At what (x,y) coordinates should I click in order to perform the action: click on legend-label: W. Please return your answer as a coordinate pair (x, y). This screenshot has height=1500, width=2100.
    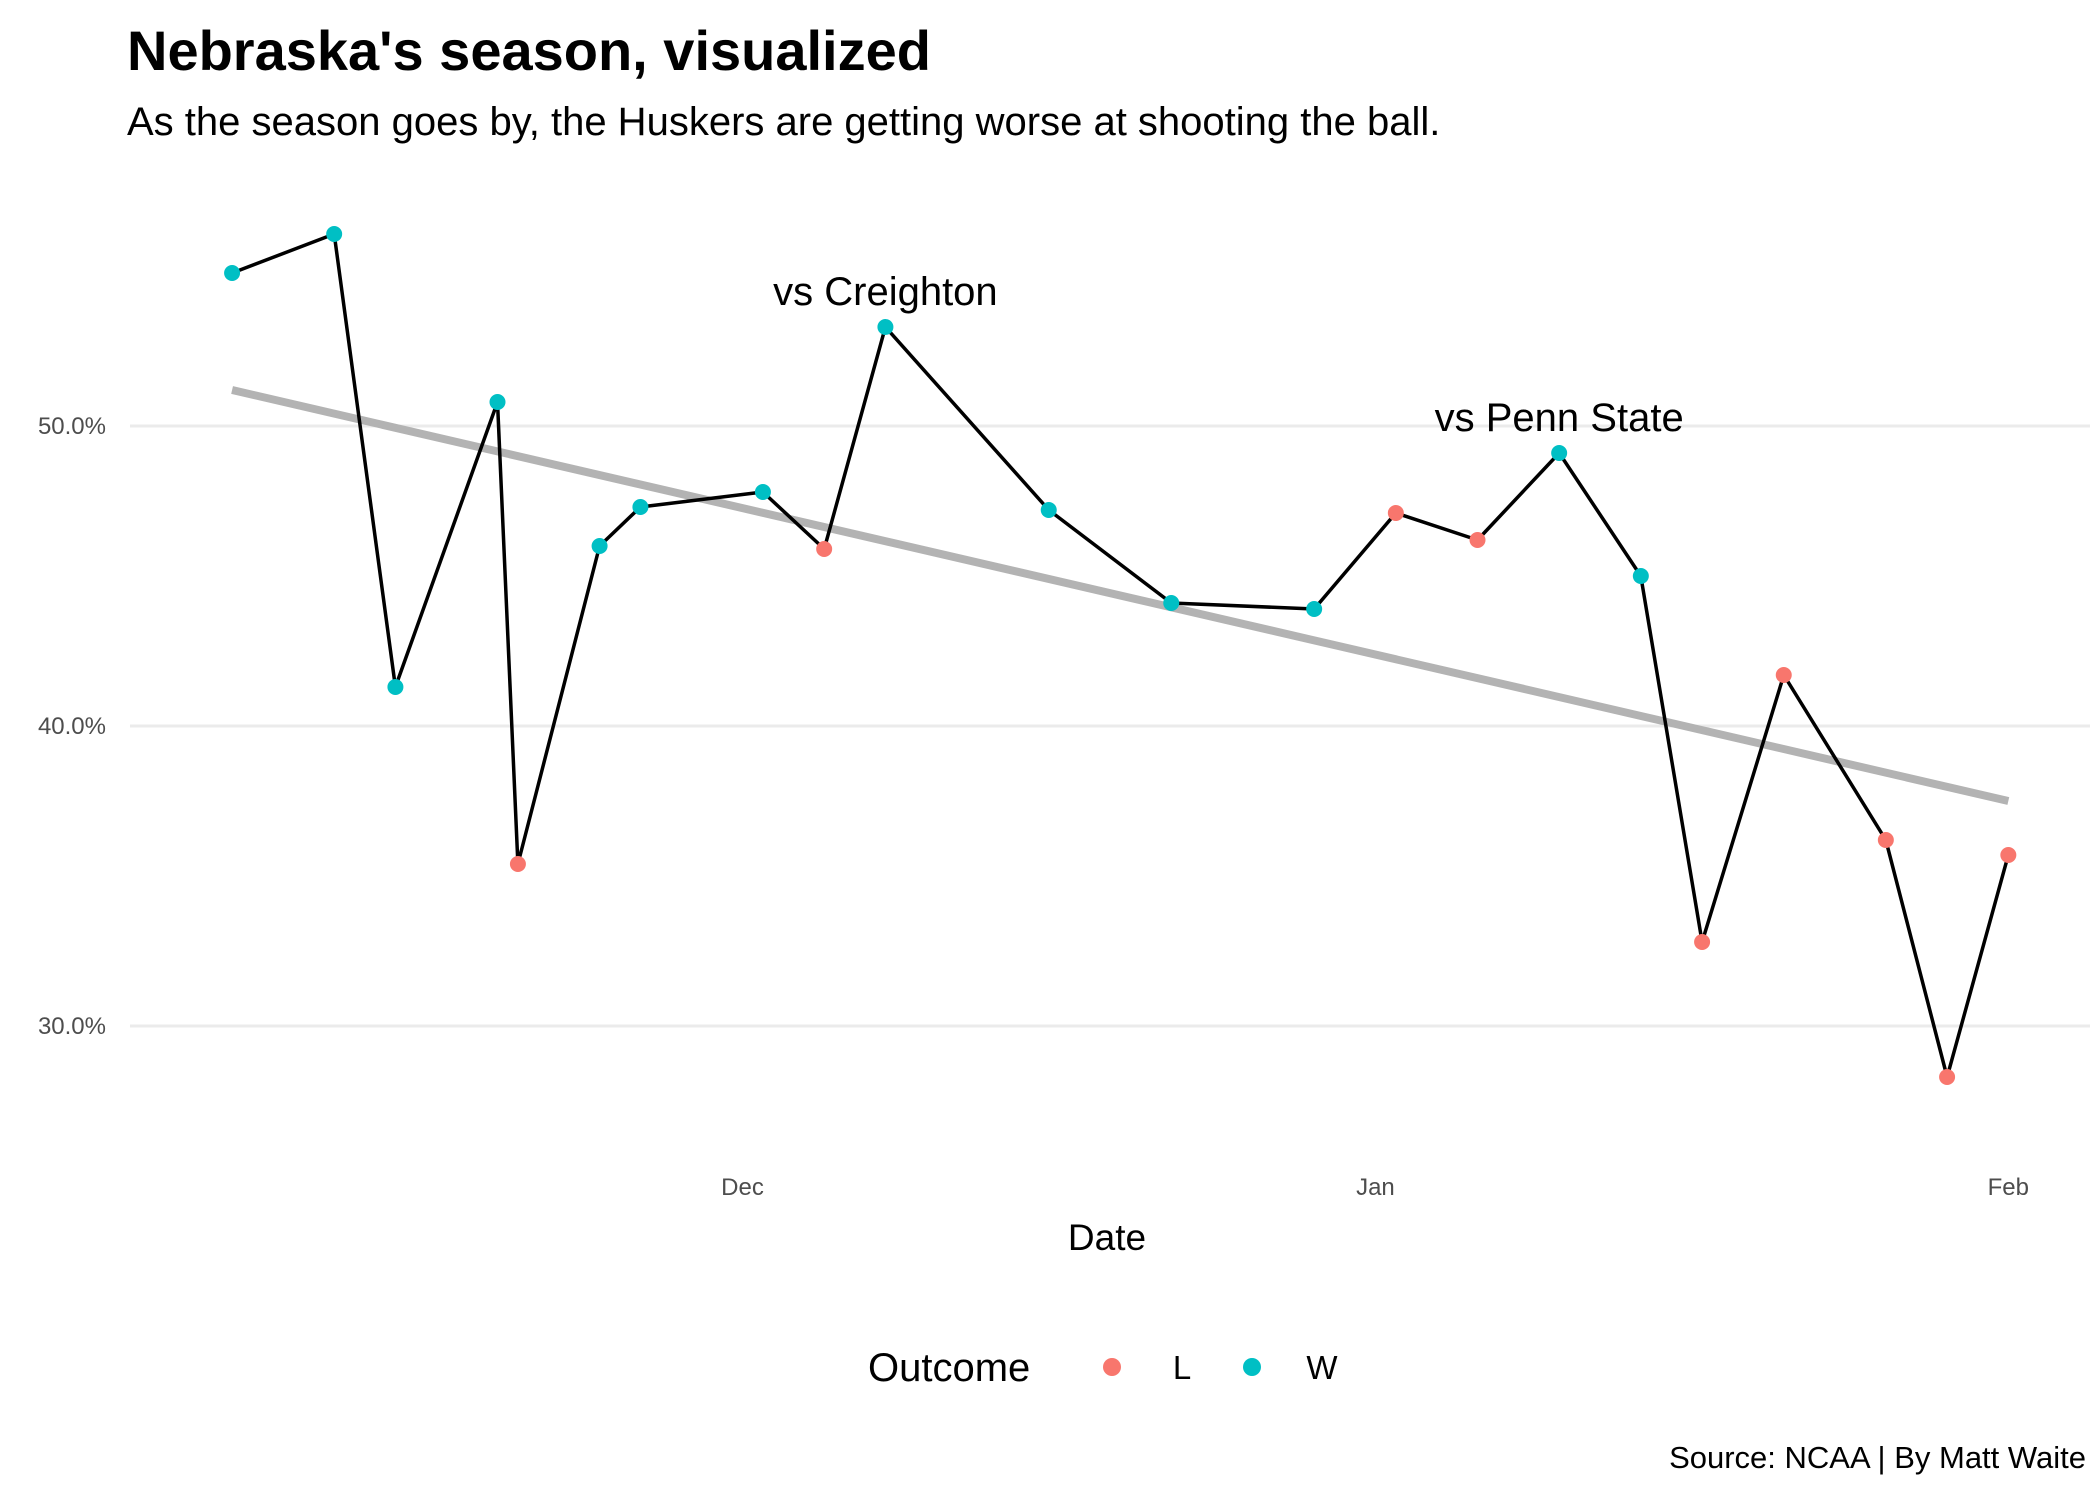
    Looking at the image, I should click on (1322, 1367).